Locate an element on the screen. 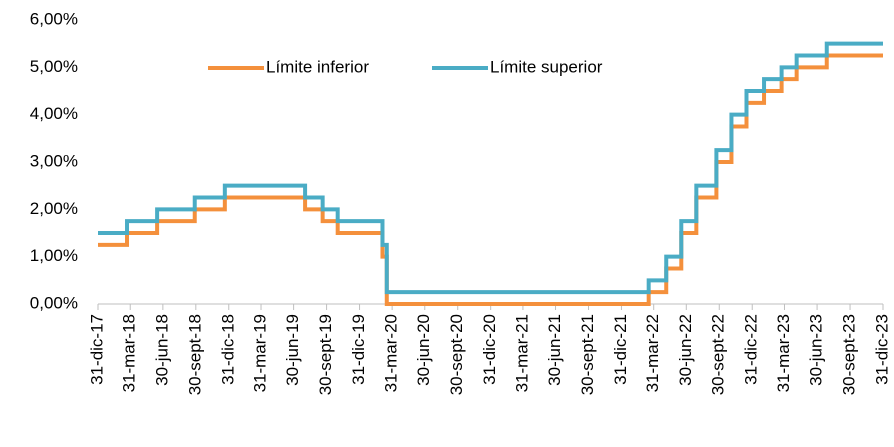  x-tick-label: 30-sept-20 is located at coordinates (456, 354).